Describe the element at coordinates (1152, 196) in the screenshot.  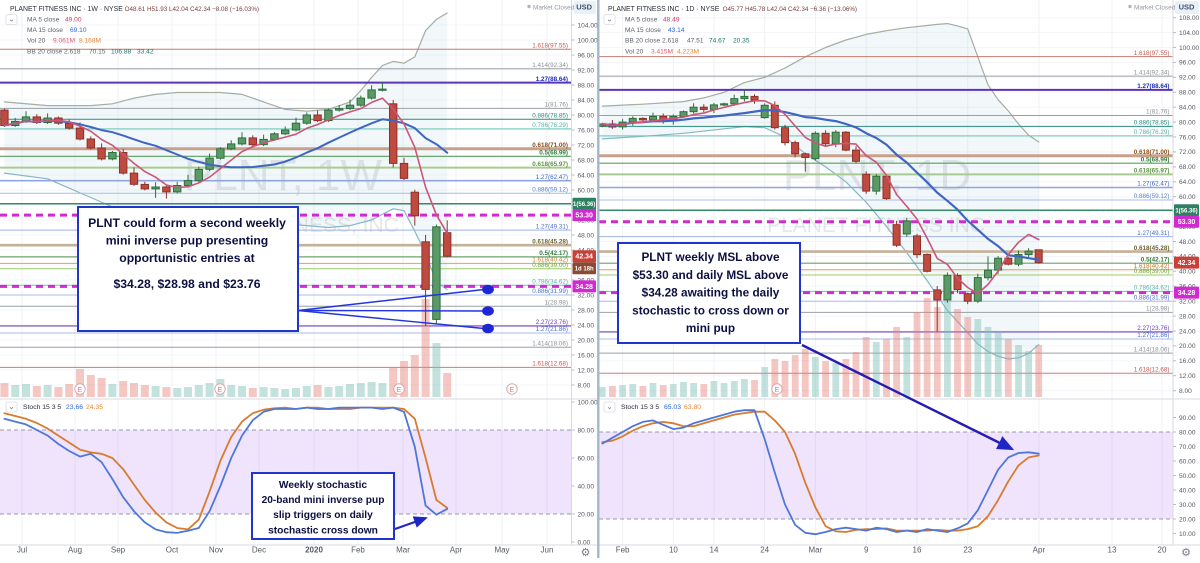
I see `svg-text: 0.886(59.12)` at that location.